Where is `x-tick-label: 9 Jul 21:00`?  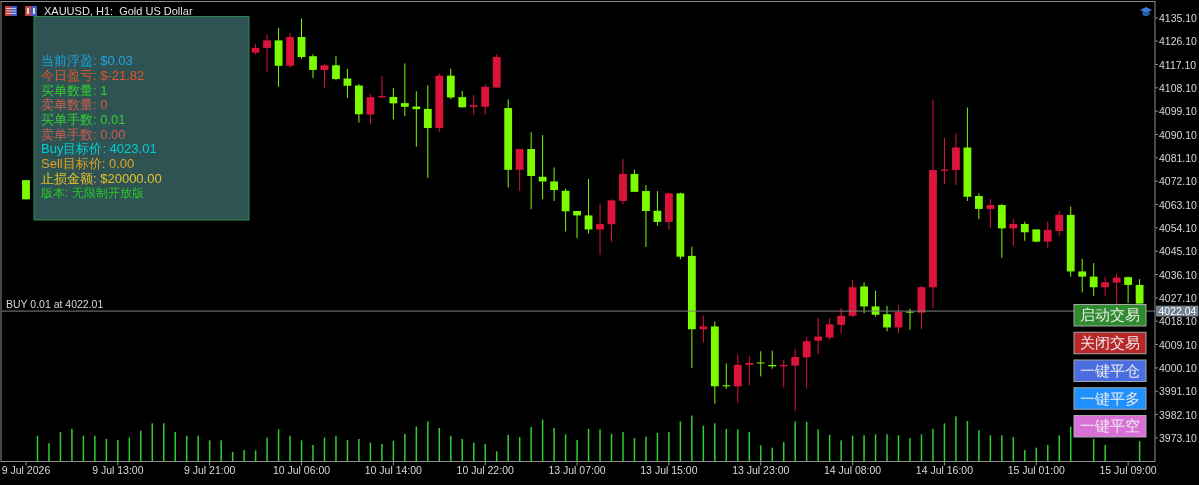 x-tick-label: 9 Jul 21:00 is located at coordinates (210, 470).